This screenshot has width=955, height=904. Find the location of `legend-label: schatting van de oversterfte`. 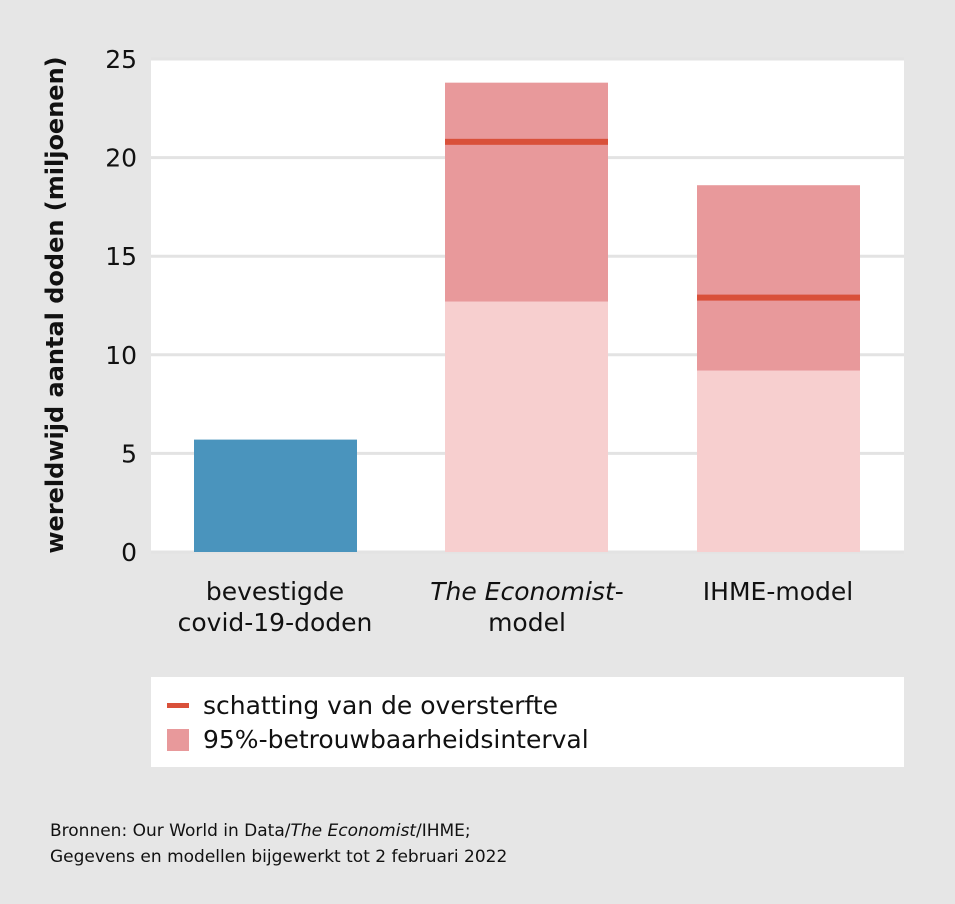

legend-label: schatting van de oversterfte is located at coordinates (381, 705).